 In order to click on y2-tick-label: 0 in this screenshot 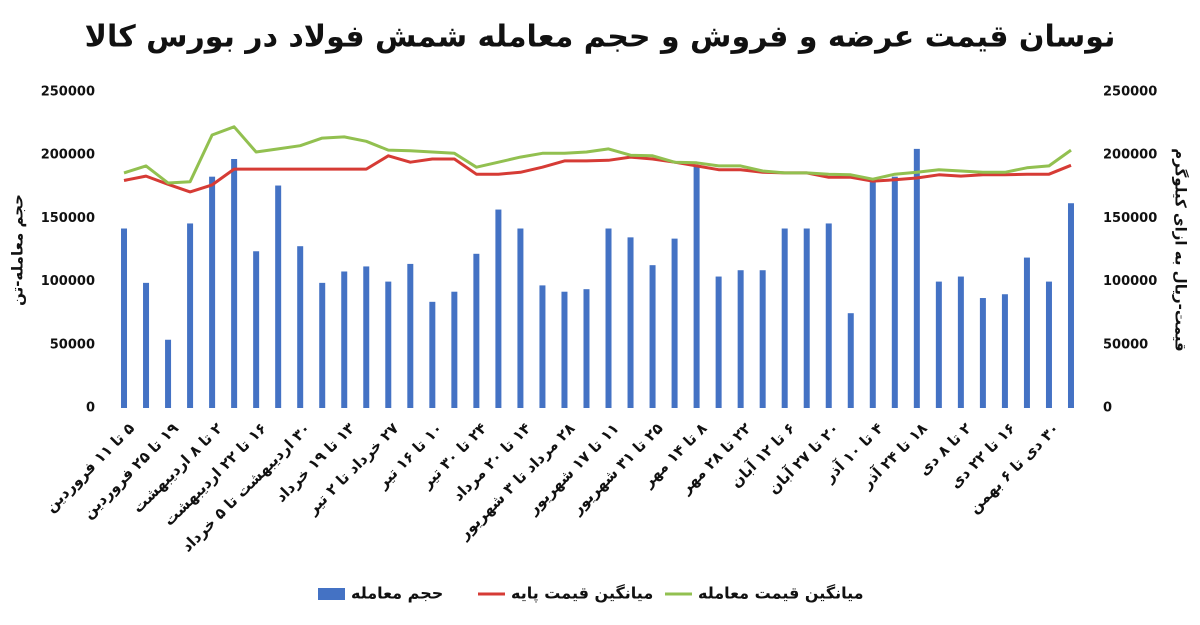, I will do `click(1107, 408)`.